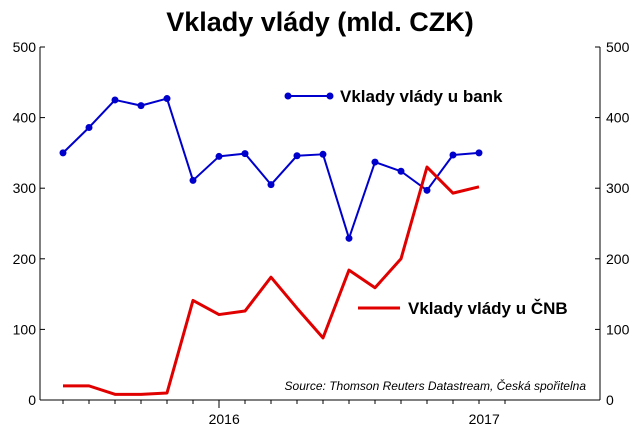 This screenshot has height=432, width=640. Describe the element at coordinates (29, 223) in the screenshot. I see `y-ticks-left: 0 100 200 300 400 500` at that location.